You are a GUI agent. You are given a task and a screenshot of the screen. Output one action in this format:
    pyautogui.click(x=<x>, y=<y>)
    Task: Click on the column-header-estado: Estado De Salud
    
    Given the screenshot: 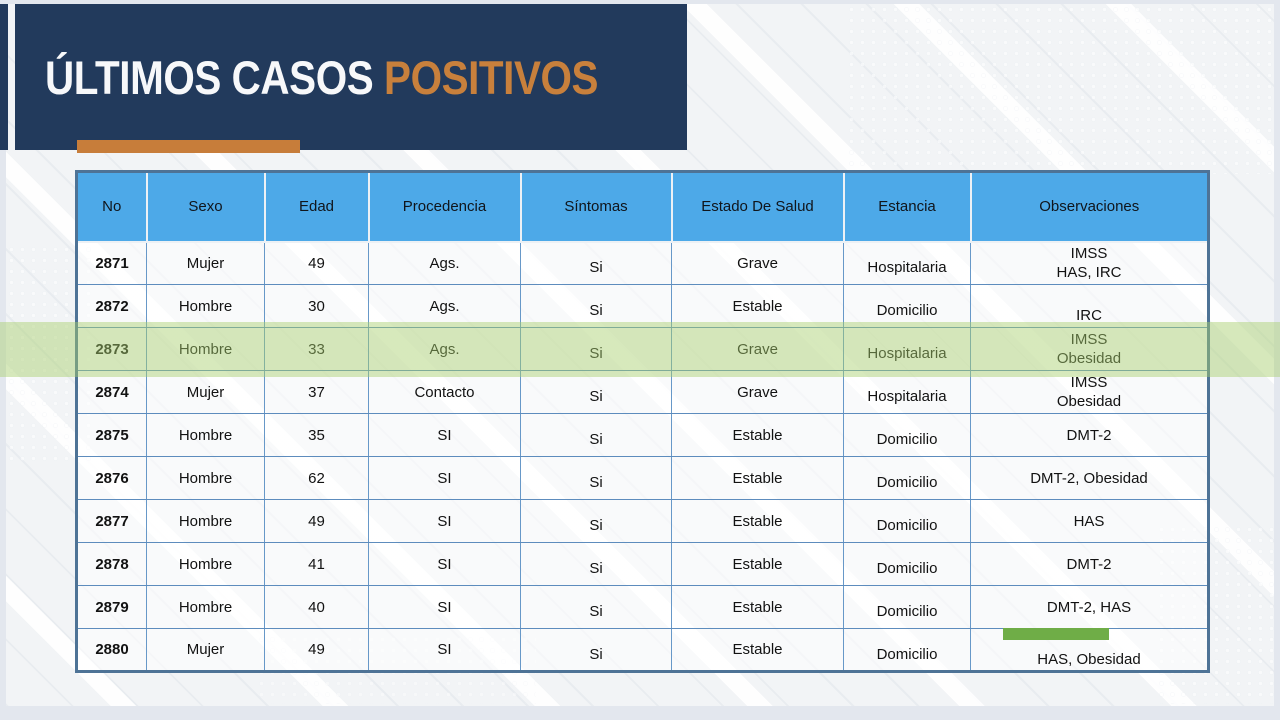 What is the action you would take?
    pyautogui.click(x=757, y=206)
    